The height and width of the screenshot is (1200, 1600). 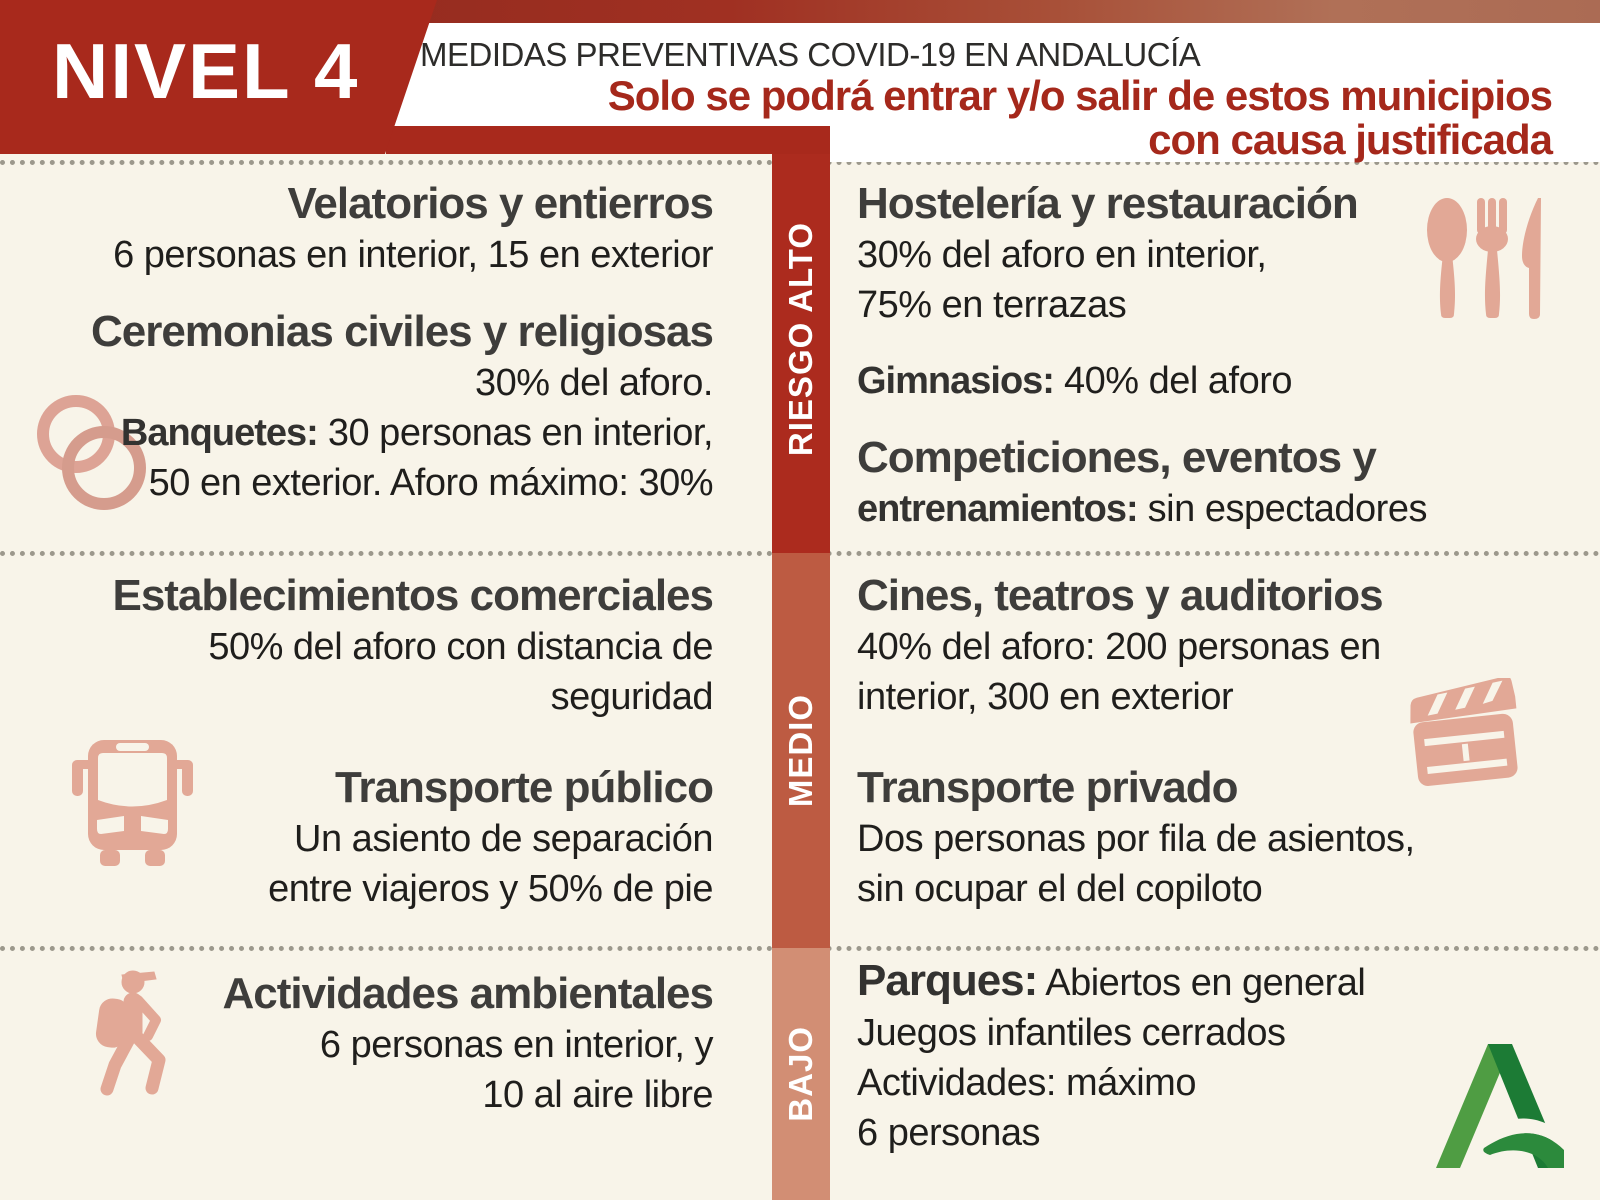 I want to click on risk-bar-bajo: BAJO, so click(x=801, y=1074).